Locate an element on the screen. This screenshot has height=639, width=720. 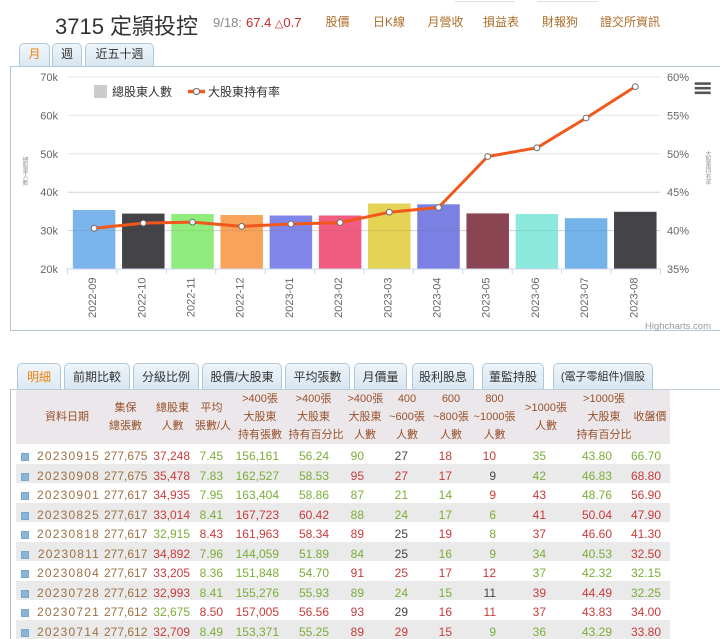
svg-text: 2023-03 is located at coordinates (388, 298).